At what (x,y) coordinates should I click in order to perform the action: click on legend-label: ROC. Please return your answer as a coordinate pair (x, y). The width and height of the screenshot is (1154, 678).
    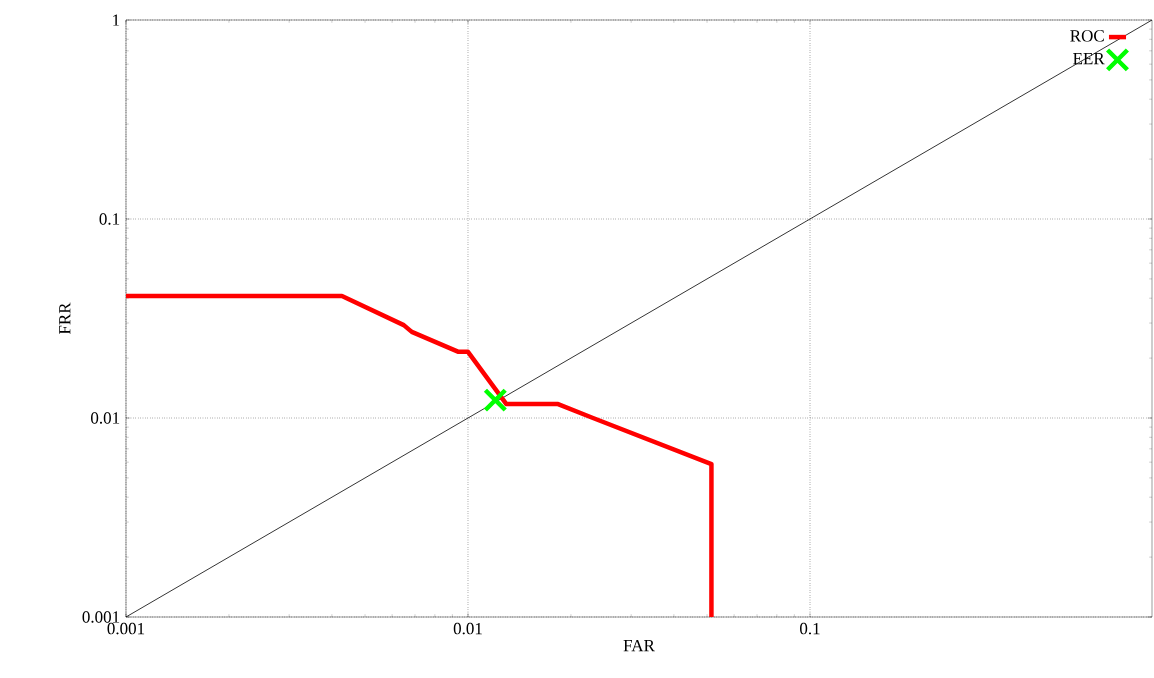
    Looking at the image, I should click on (1087, 36).